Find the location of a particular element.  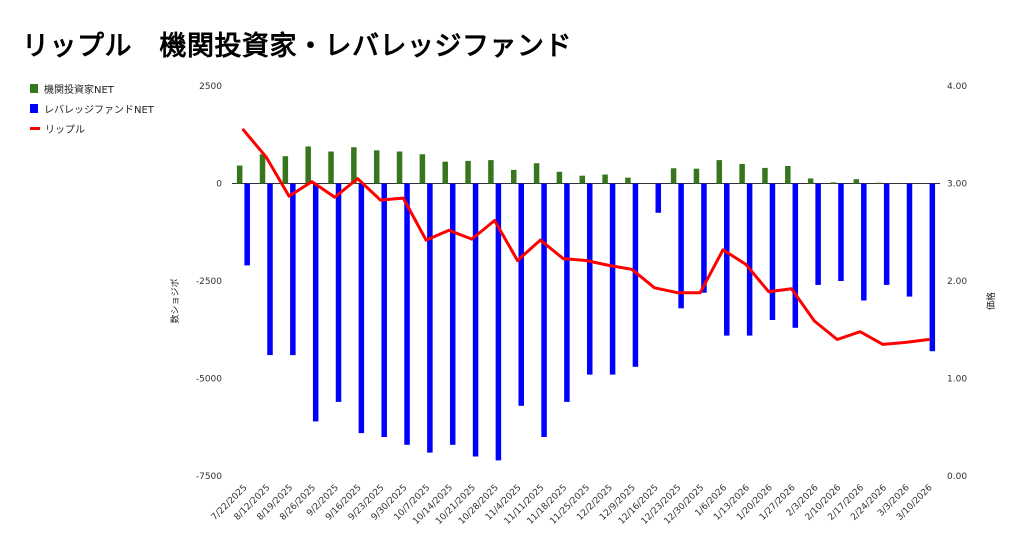

legend-label-institutional: 機関投資家NET is located at coordinates (79, 90).